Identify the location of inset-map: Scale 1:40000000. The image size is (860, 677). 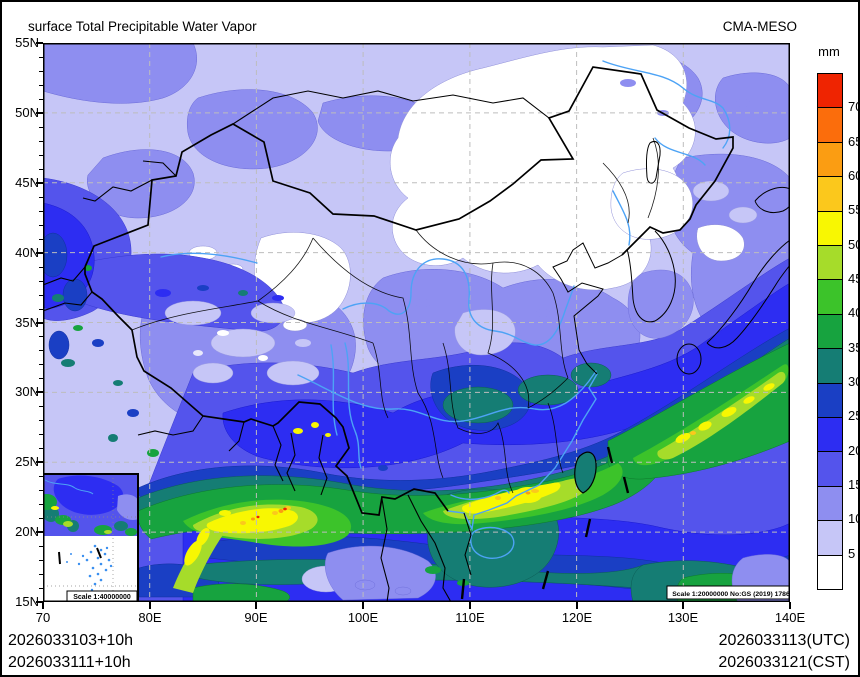
(91, 537).